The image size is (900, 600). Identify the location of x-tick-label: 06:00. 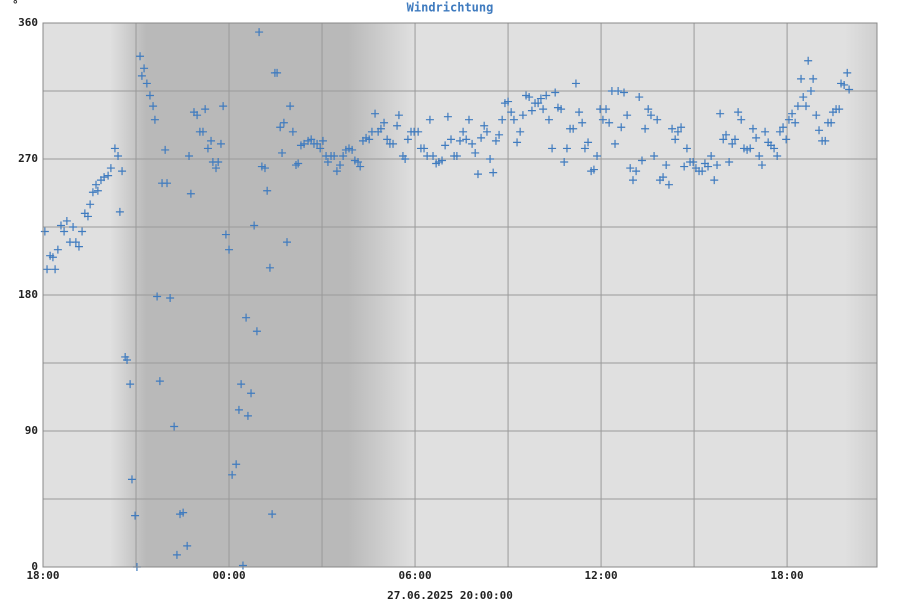
(414, 575).